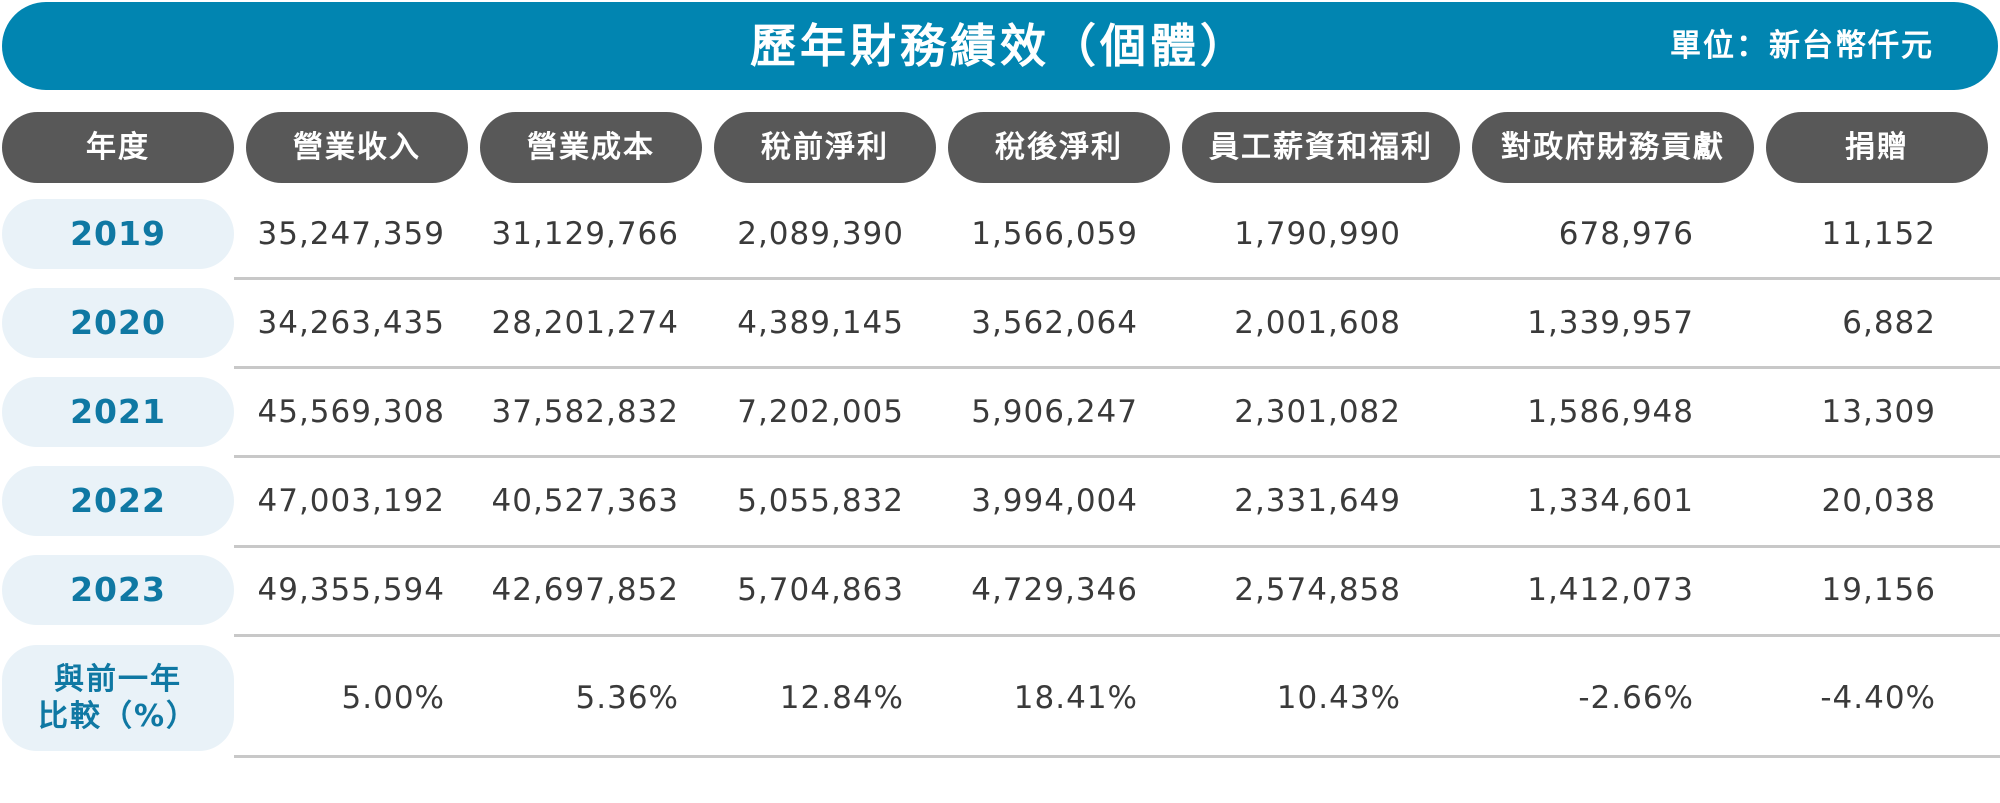 The width and height of the screenshot is (2000, 803). Describe the element at coordinates (357, 147) in the screenshot. I see `column-header-revenue: 營業收入` at that location.